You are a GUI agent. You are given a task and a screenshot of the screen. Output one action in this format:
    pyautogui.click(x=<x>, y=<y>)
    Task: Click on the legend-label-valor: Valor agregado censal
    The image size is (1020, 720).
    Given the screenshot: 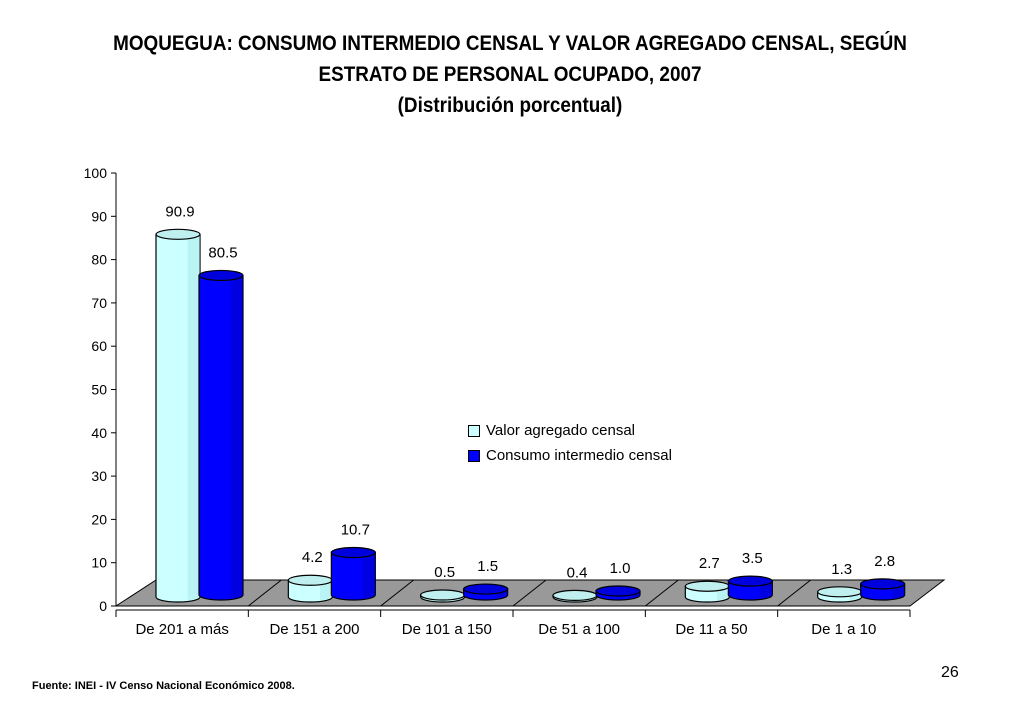 What is the action you would take?
    pyautogui.click(x=560, y=430)
    